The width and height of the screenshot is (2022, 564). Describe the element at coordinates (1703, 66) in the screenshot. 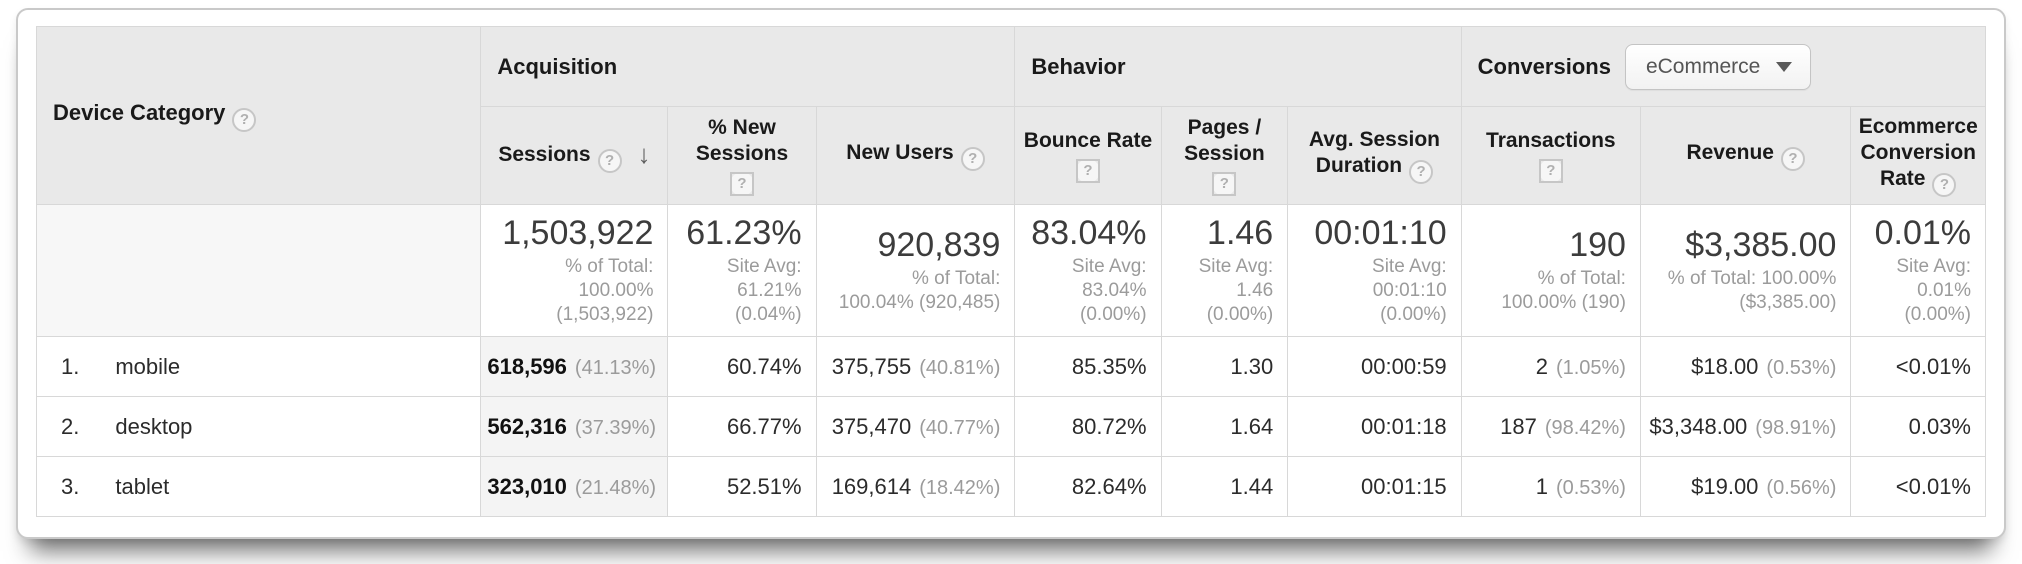

I see `conversions-goal-selector-value: eCommerce` at that location.